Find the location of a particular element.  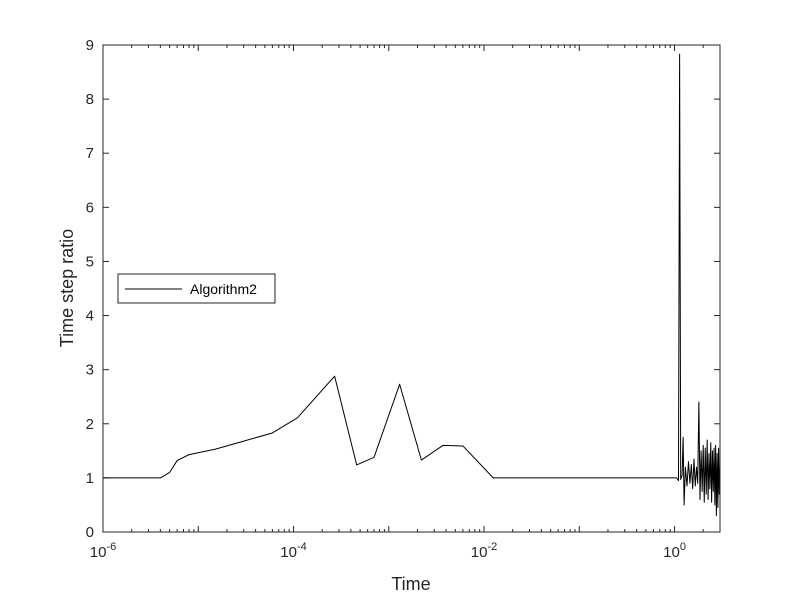

x-axis-title: Time is located at coordinates (410, 584).